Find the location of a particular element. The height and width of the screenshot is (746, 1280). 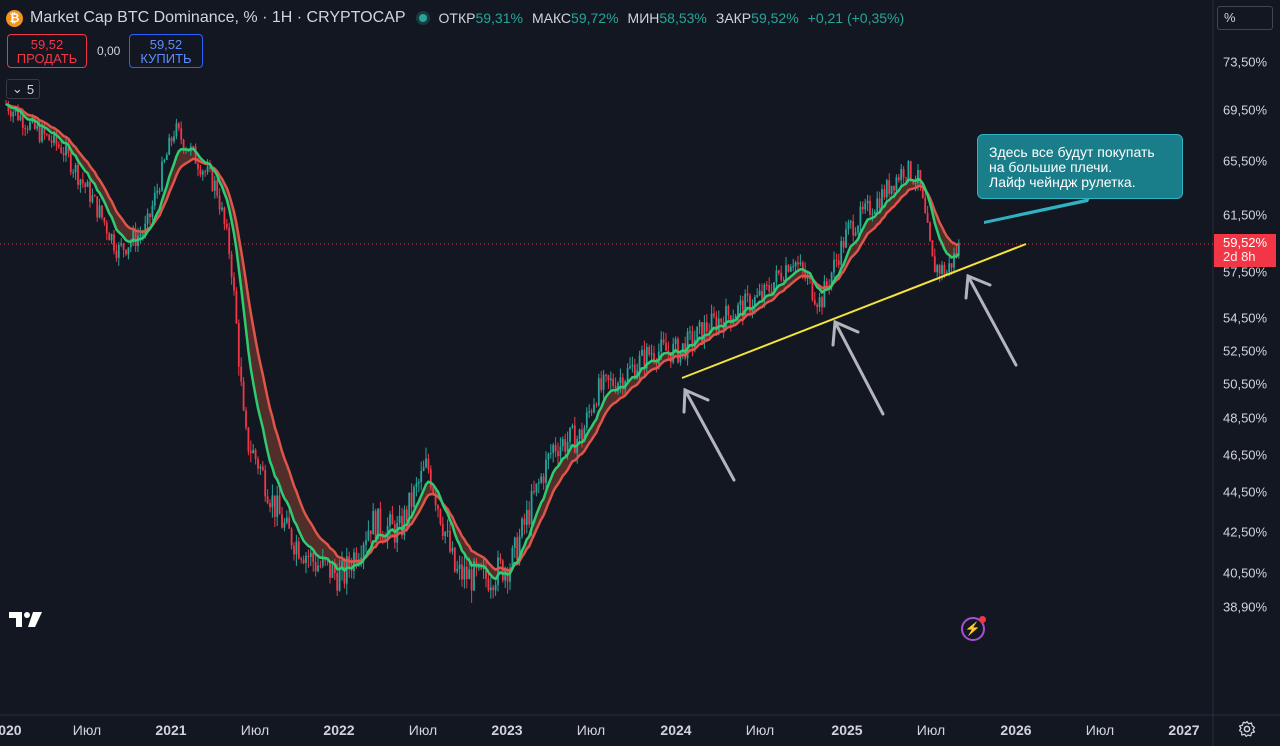

lightning-alert-icon: ⚡ is located at coordinates (973, 628).